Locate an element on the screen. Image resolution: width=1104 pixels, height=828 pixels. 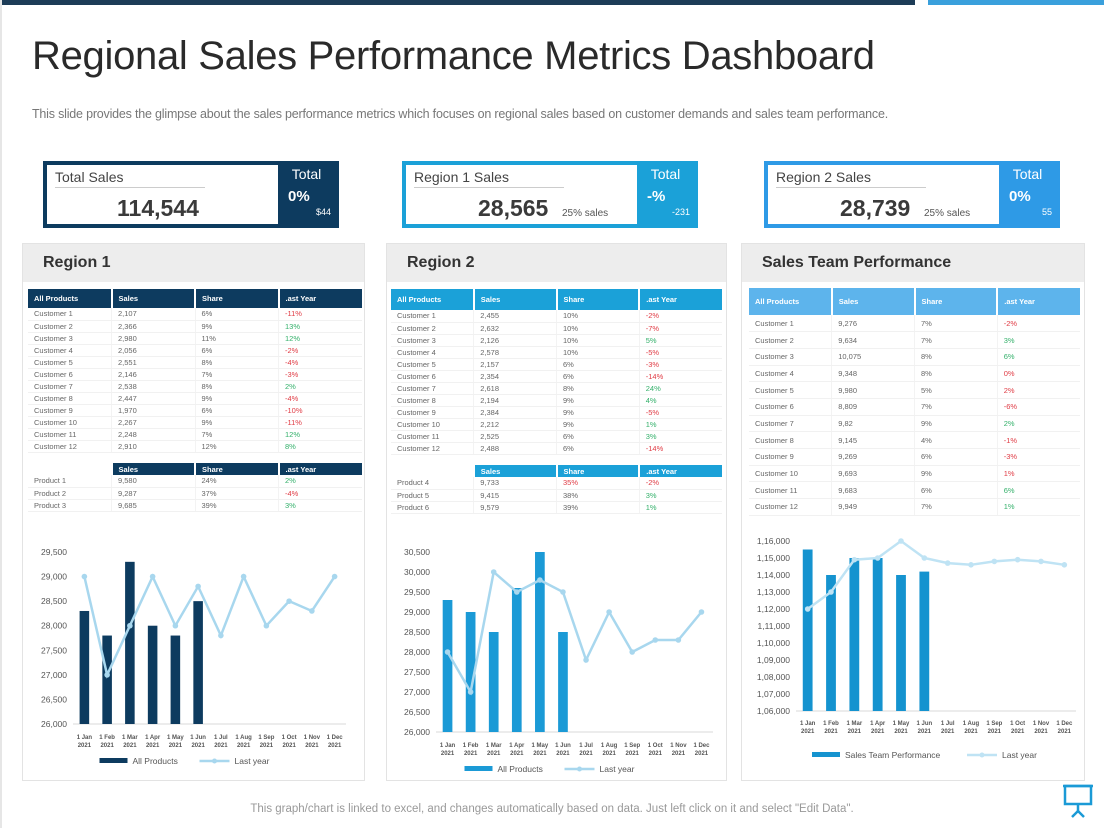
share-cell: 10% is located at coordinates (598, 352).